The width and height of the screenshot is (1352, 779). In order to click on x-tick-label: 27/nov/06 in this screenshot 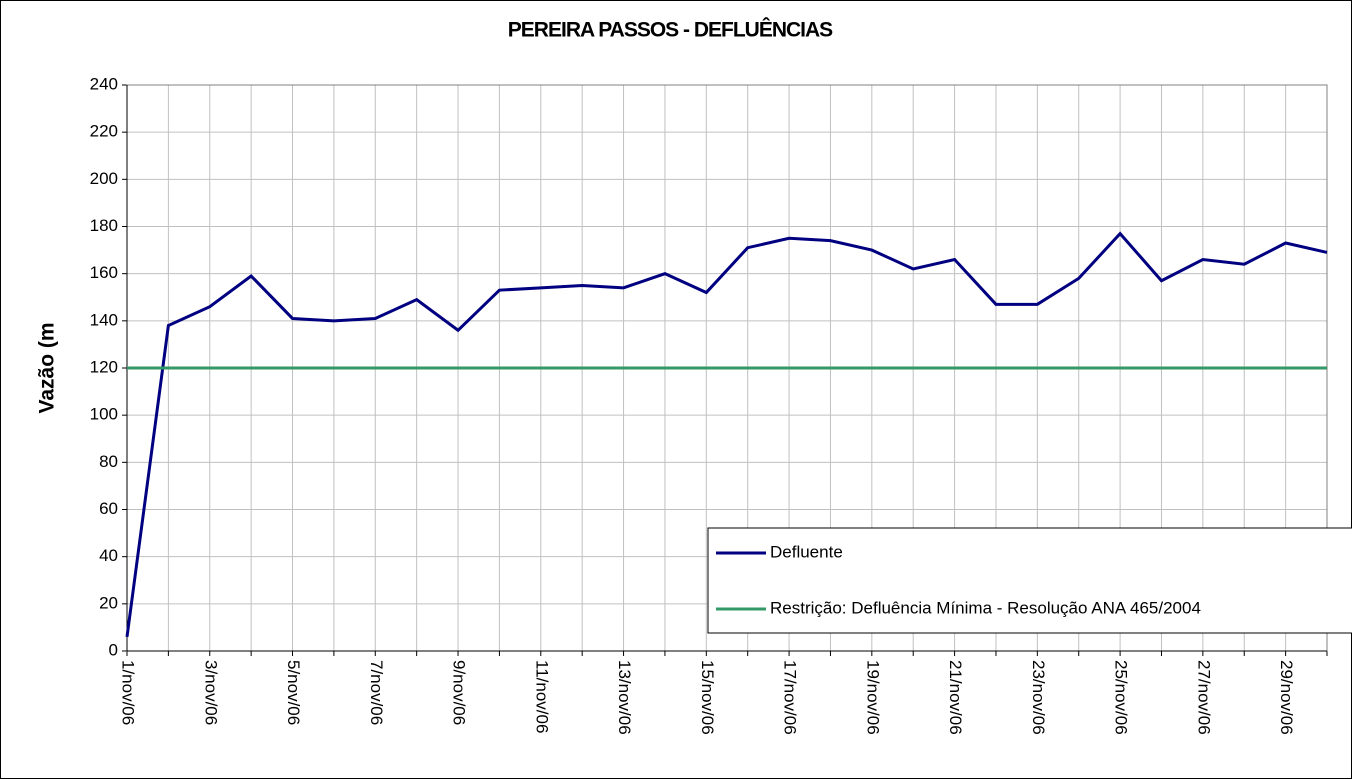, I will do `click(1203, 697)`.